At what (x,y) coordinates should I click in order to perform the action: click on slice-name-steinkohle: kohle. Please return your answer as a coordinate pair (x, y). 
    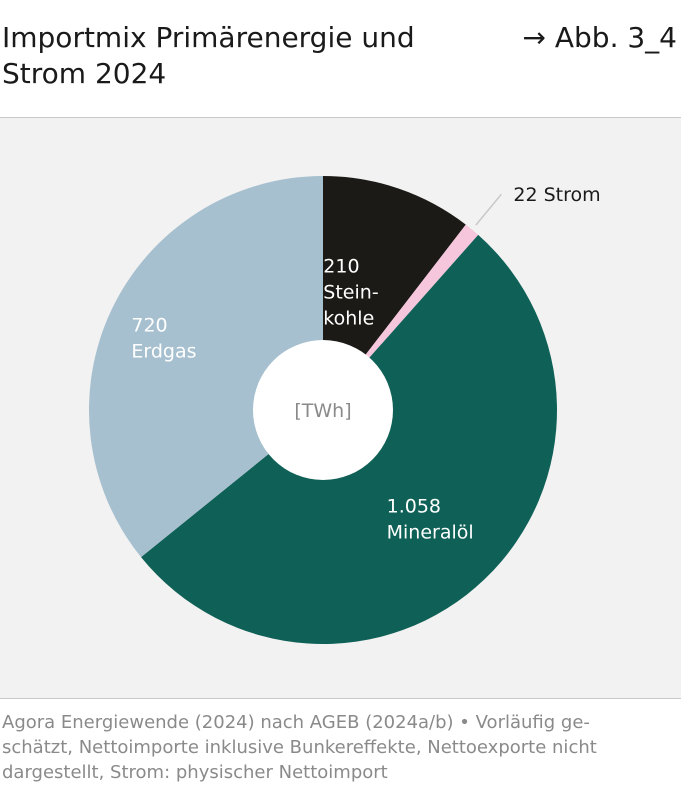
    Looking at the image, I should click on (348, 319).